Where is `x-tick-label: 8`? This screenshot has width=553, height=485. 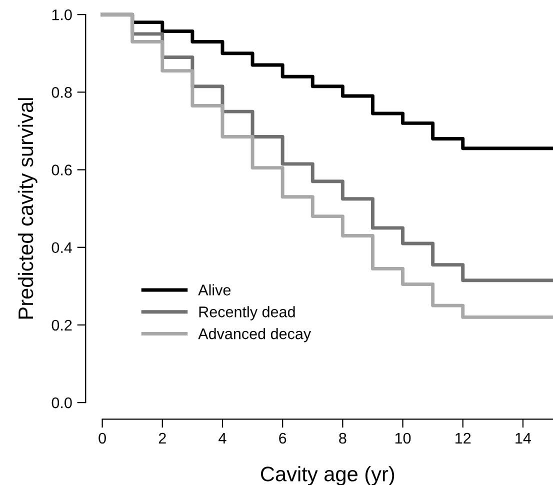
x-tick-label: 8 is located at coordinates (342, 438).